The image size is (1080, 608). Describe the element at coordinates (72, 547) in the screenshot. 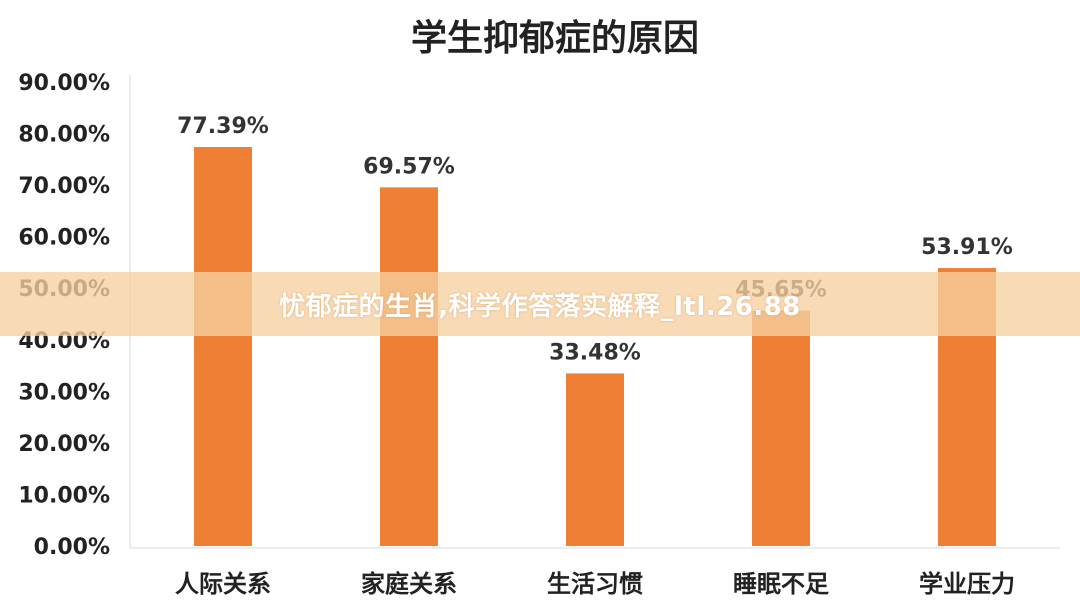

I see `y-tick-label: 0.00%` at that location.